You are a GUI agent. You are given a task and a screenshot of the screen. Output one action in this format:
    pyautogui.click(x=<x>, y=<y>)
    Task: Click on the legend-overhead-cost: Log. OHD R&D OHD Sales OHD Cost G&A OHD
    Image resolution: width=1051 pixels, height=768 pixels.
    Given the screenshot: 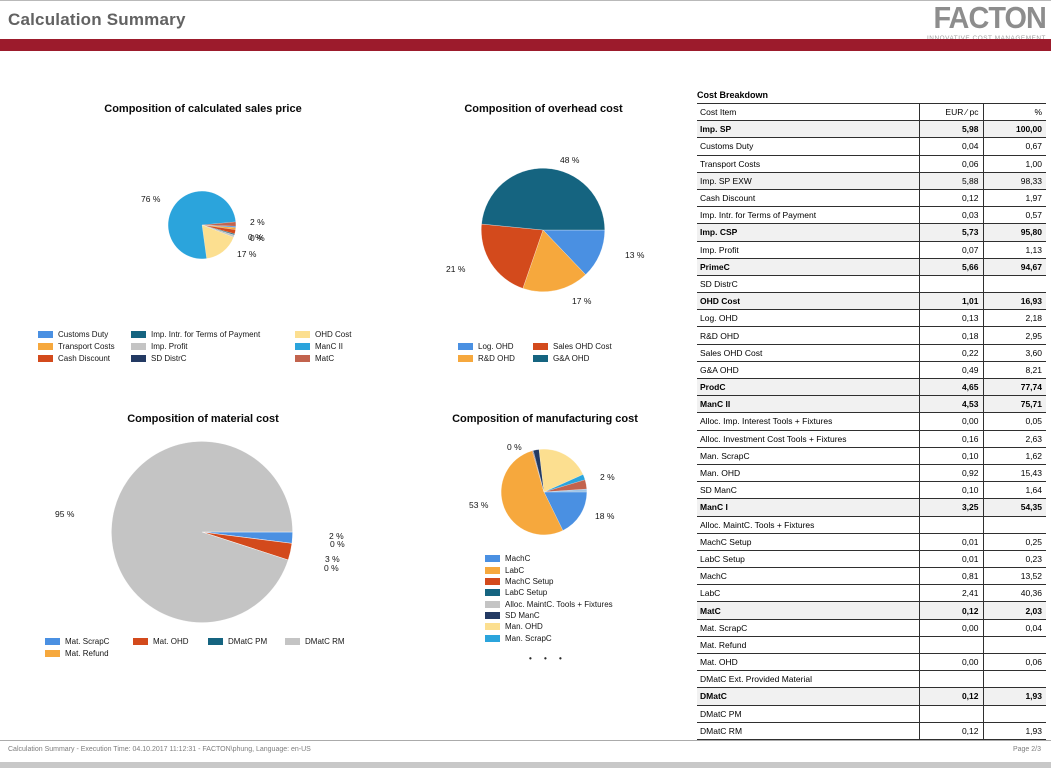 What is the action you would take?
    pyautogui.click(x=535, y=352)
    